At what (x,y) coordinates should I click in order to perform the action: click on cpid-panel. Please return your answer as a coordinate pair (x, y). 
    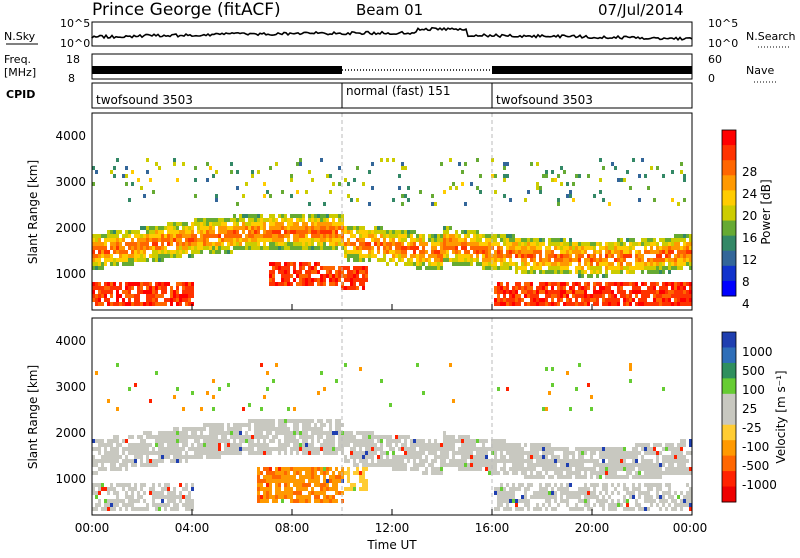
    Looking at the image, I should click on (392, 95).